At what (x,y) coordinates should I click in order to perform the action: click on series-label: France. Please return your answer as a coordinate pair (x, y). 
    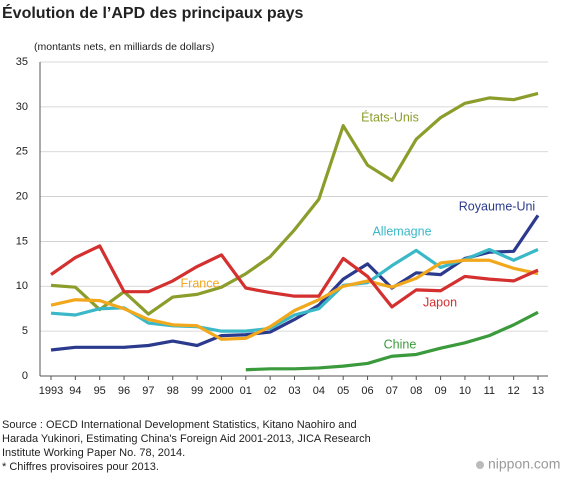
    Looking at the image, I should click on (200, 283).